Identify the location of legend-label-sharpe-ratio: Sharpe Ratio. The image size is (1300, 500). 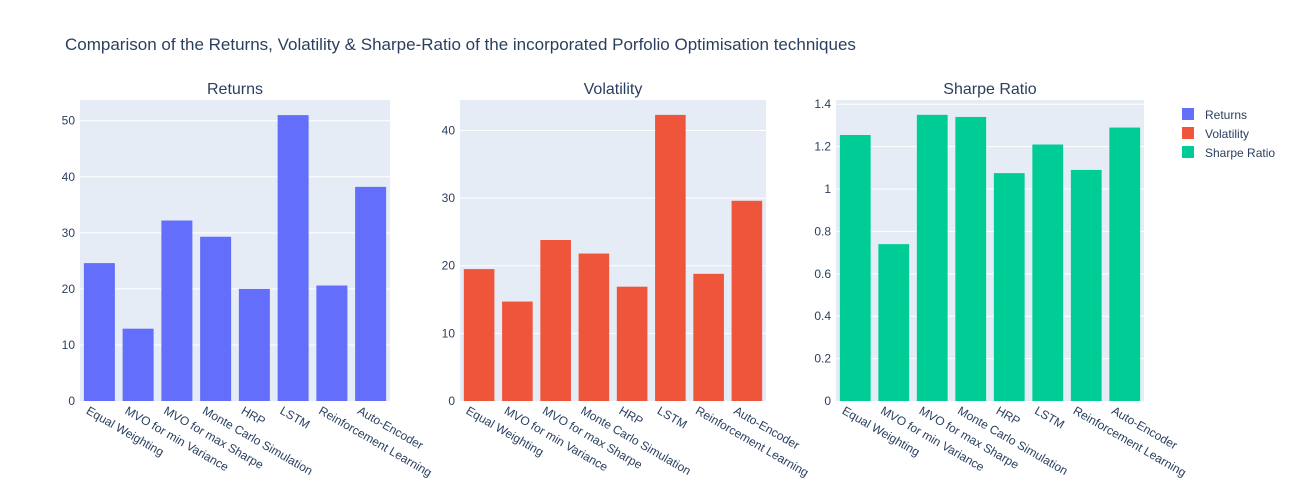
(1240, 153).